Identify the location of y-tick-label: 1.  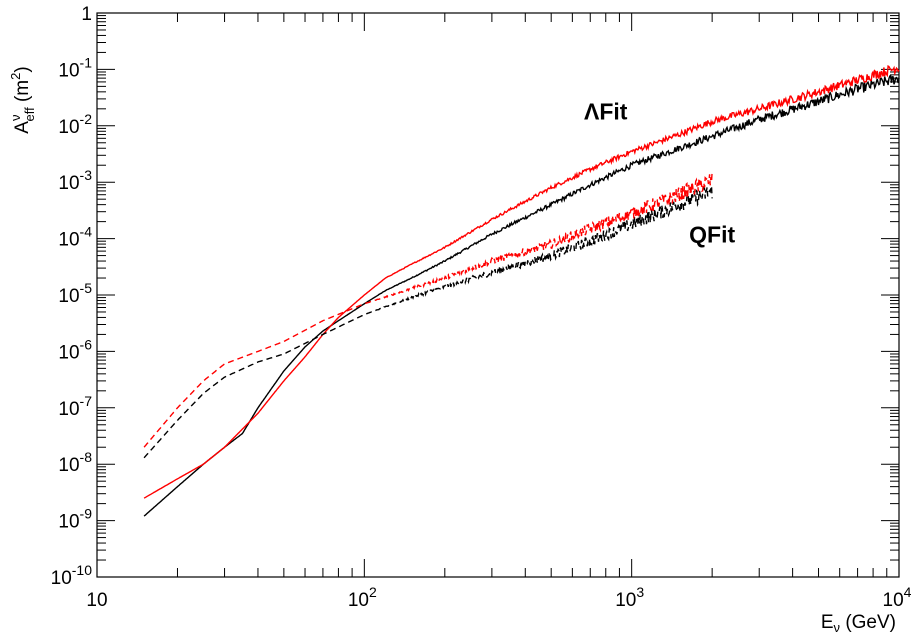
(86, 14).